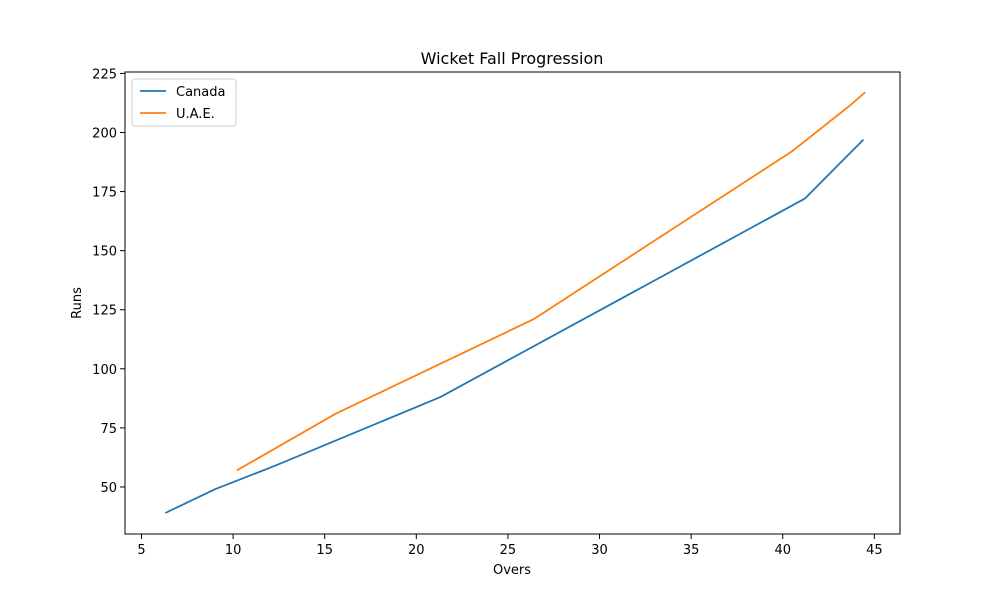  Describe the element at coordinates (104, 252) in the screenshot. I see `y-tick-label: 150` at that location.